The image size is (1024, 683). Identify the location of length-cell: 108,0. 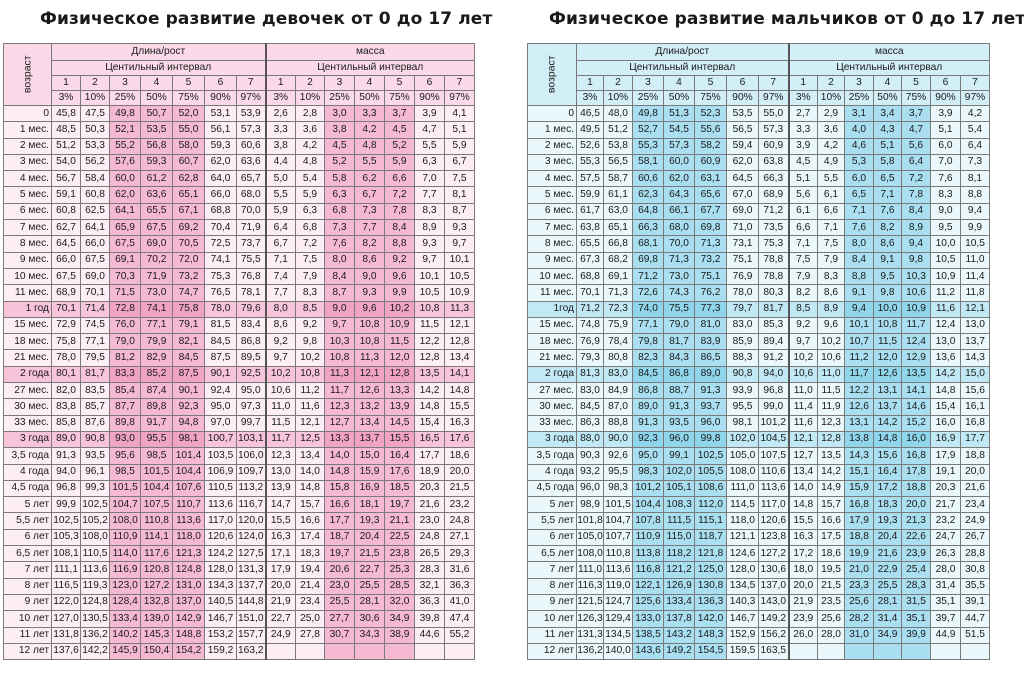
(125, 521).